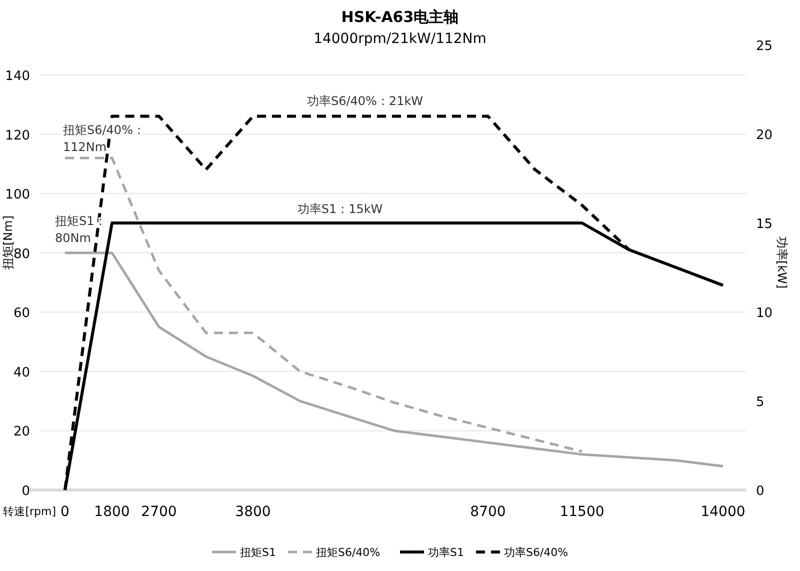 This screenshot has height=571, width=800. Describe the element at coordinates (488, 512) in the screenshot. I see `x-tick-label: 8700` at that location.